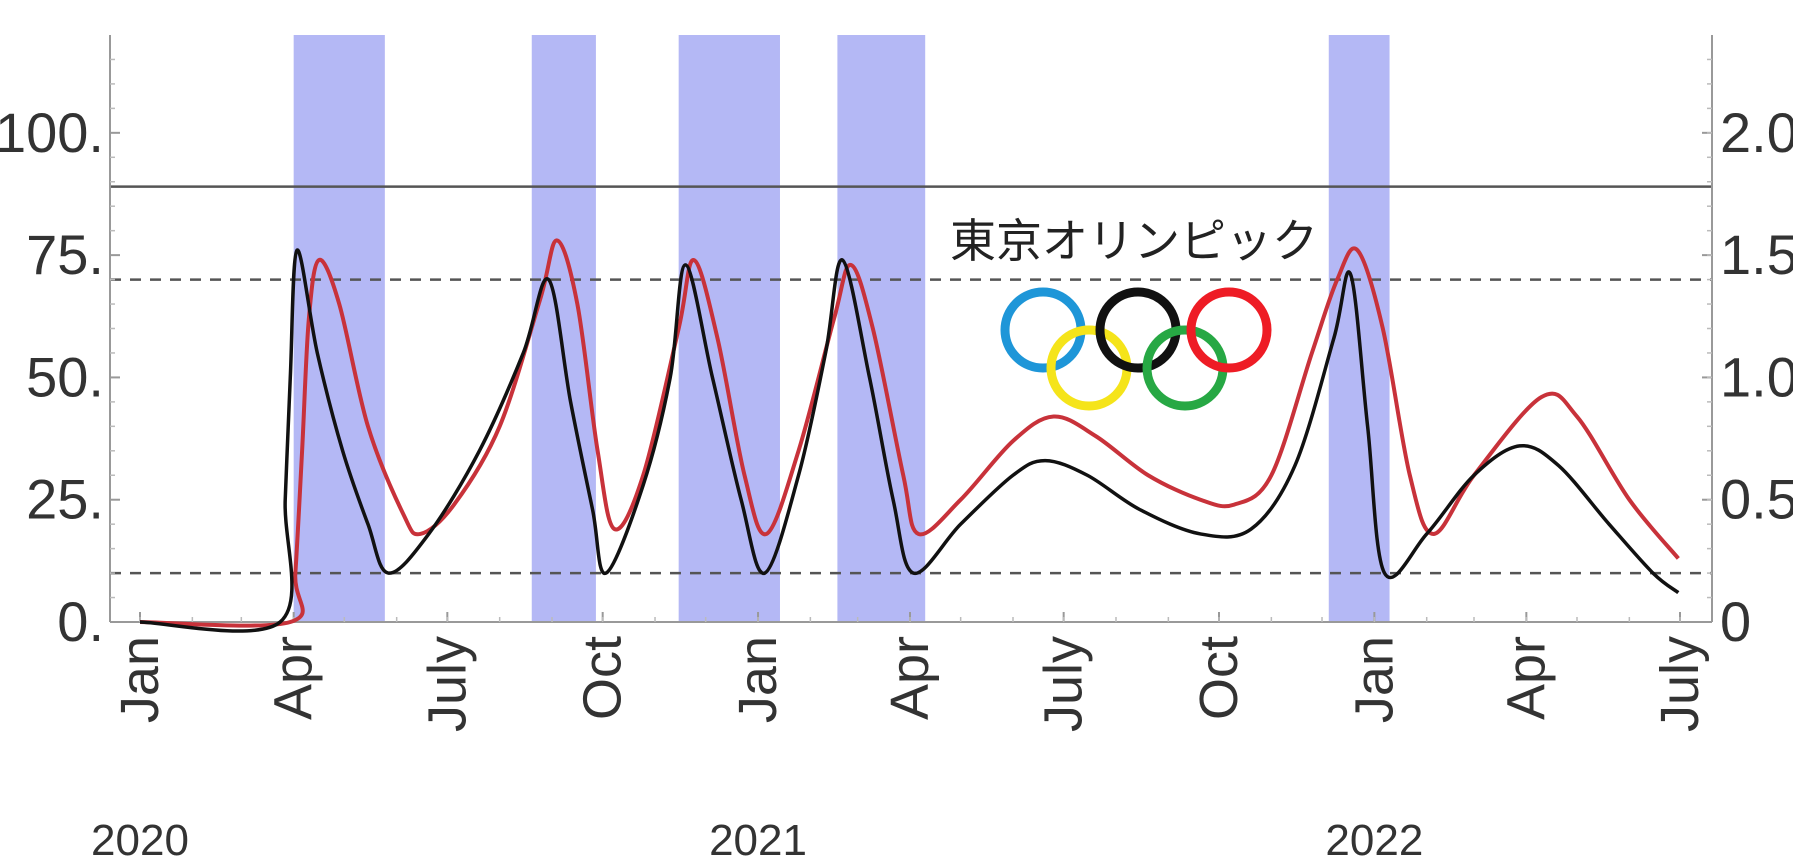 Image resolution: width=1793 pixels, height=865 pixels. Describe the element at coordinates (1374, 840) in the screenshot. I see `year-label: 2022` at that location.